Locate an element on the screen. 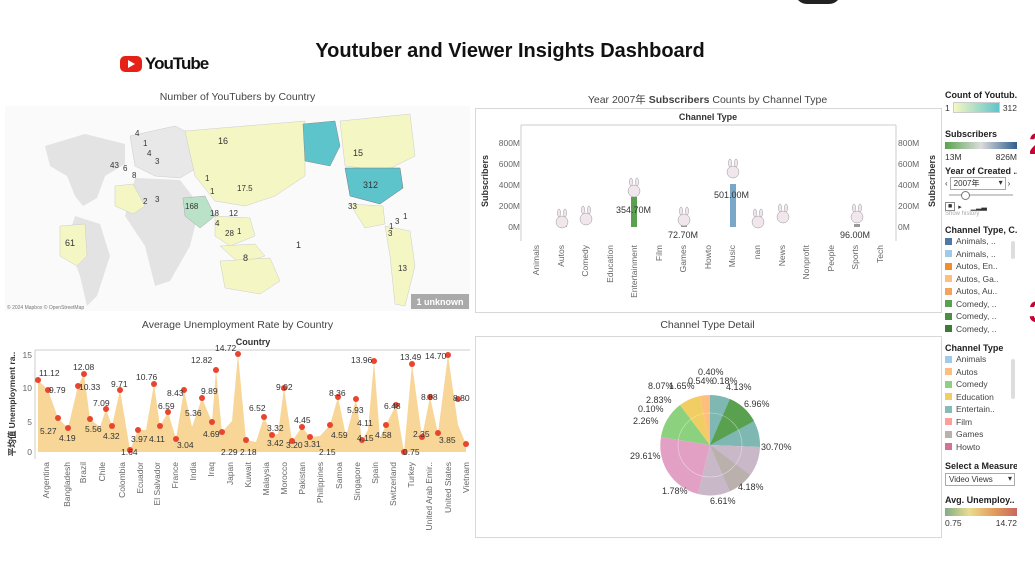 The image size is (1035, 577). stop-icon: ■ is located at coordinates (950, 206).